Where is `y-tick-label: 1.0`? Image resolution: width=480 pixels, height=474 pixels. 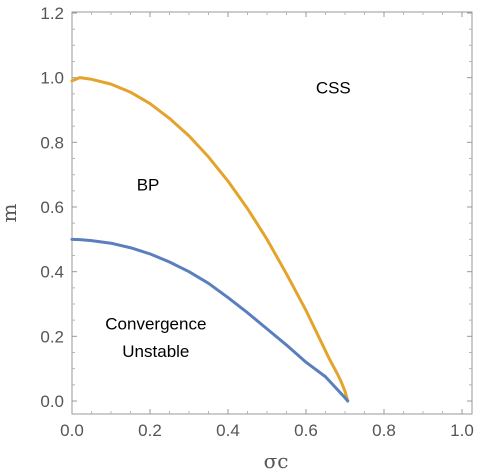 y-tick-label: 1.0 is located at coordinates (52, 78).